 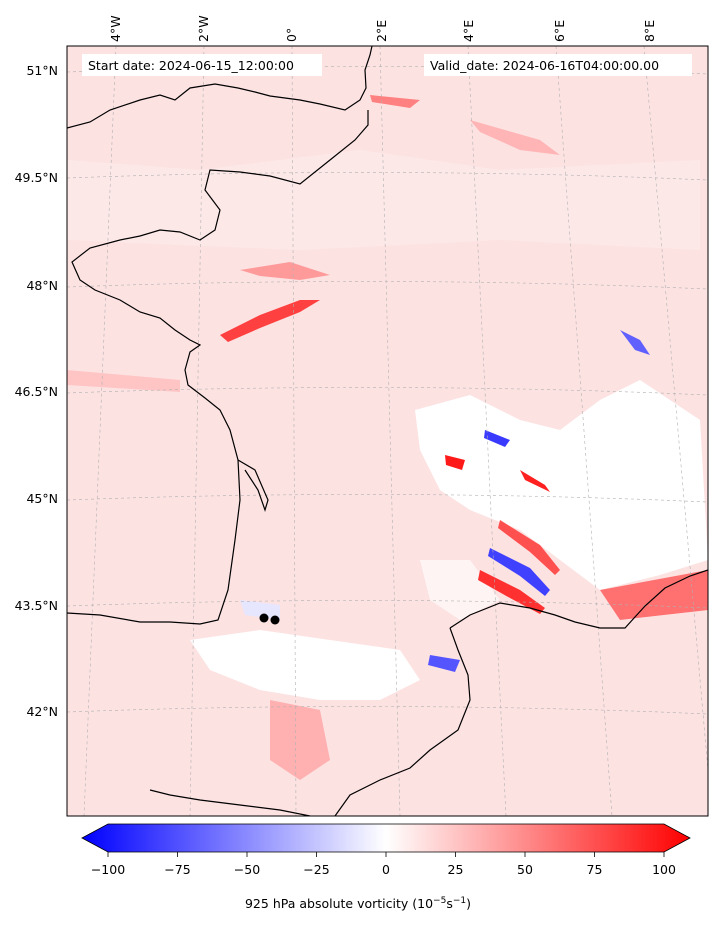 What do you see at coordinates (386, 838) in the screenshot?
I see `colorbar-bar` at bounding box center [386, 838].